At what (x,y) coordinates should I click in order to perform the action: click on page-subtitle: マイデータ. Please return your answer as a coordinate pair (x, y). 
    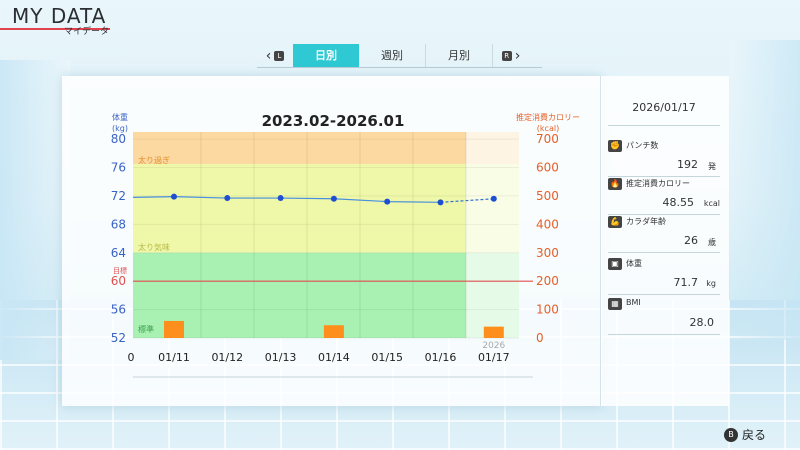
    Looking at the image, I should click on (87, 32).